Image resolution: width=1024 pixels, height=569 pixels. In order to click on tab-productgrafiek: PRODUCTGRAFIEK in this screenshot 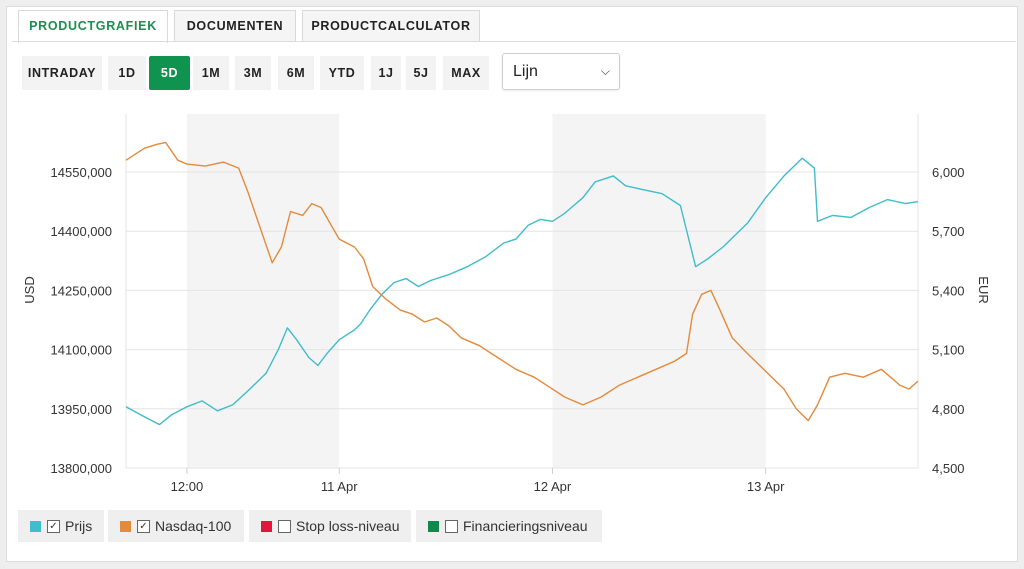, I will do `click(93, 26)`.